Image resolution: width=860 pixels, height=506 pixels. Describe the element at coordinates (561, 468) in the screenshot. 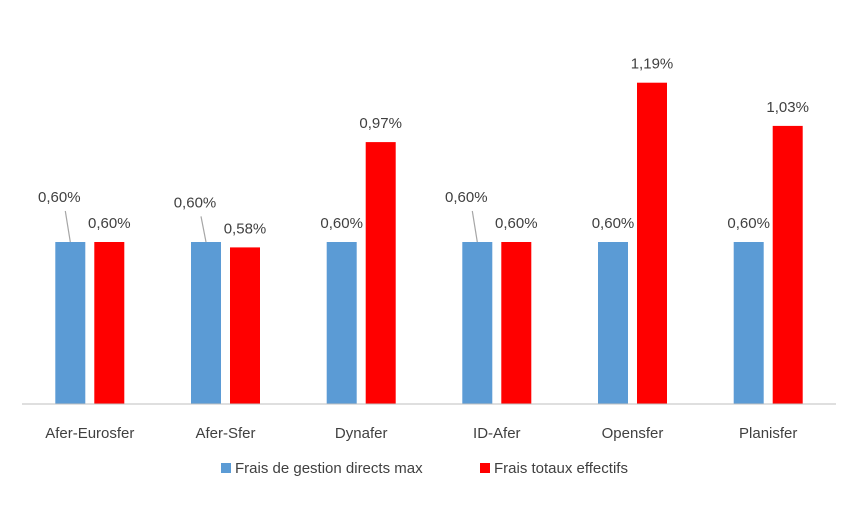

I see `legend-label-frais-totaux-effectifs: Frais totaux effectifs` at that location.